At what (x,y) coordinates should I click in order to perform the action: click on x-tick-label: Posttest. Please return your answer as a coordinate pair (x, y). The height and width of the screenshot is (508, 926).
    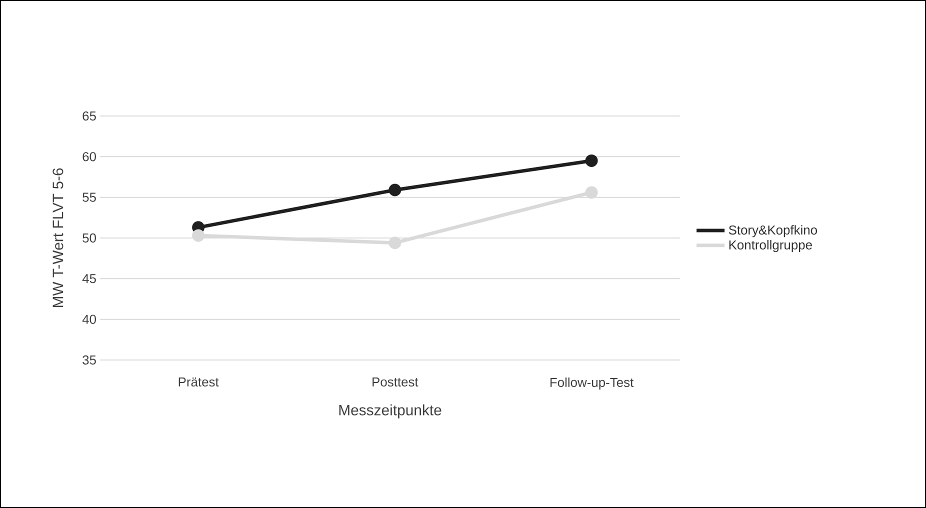
    Looking at the image, I should click on (395, 382).